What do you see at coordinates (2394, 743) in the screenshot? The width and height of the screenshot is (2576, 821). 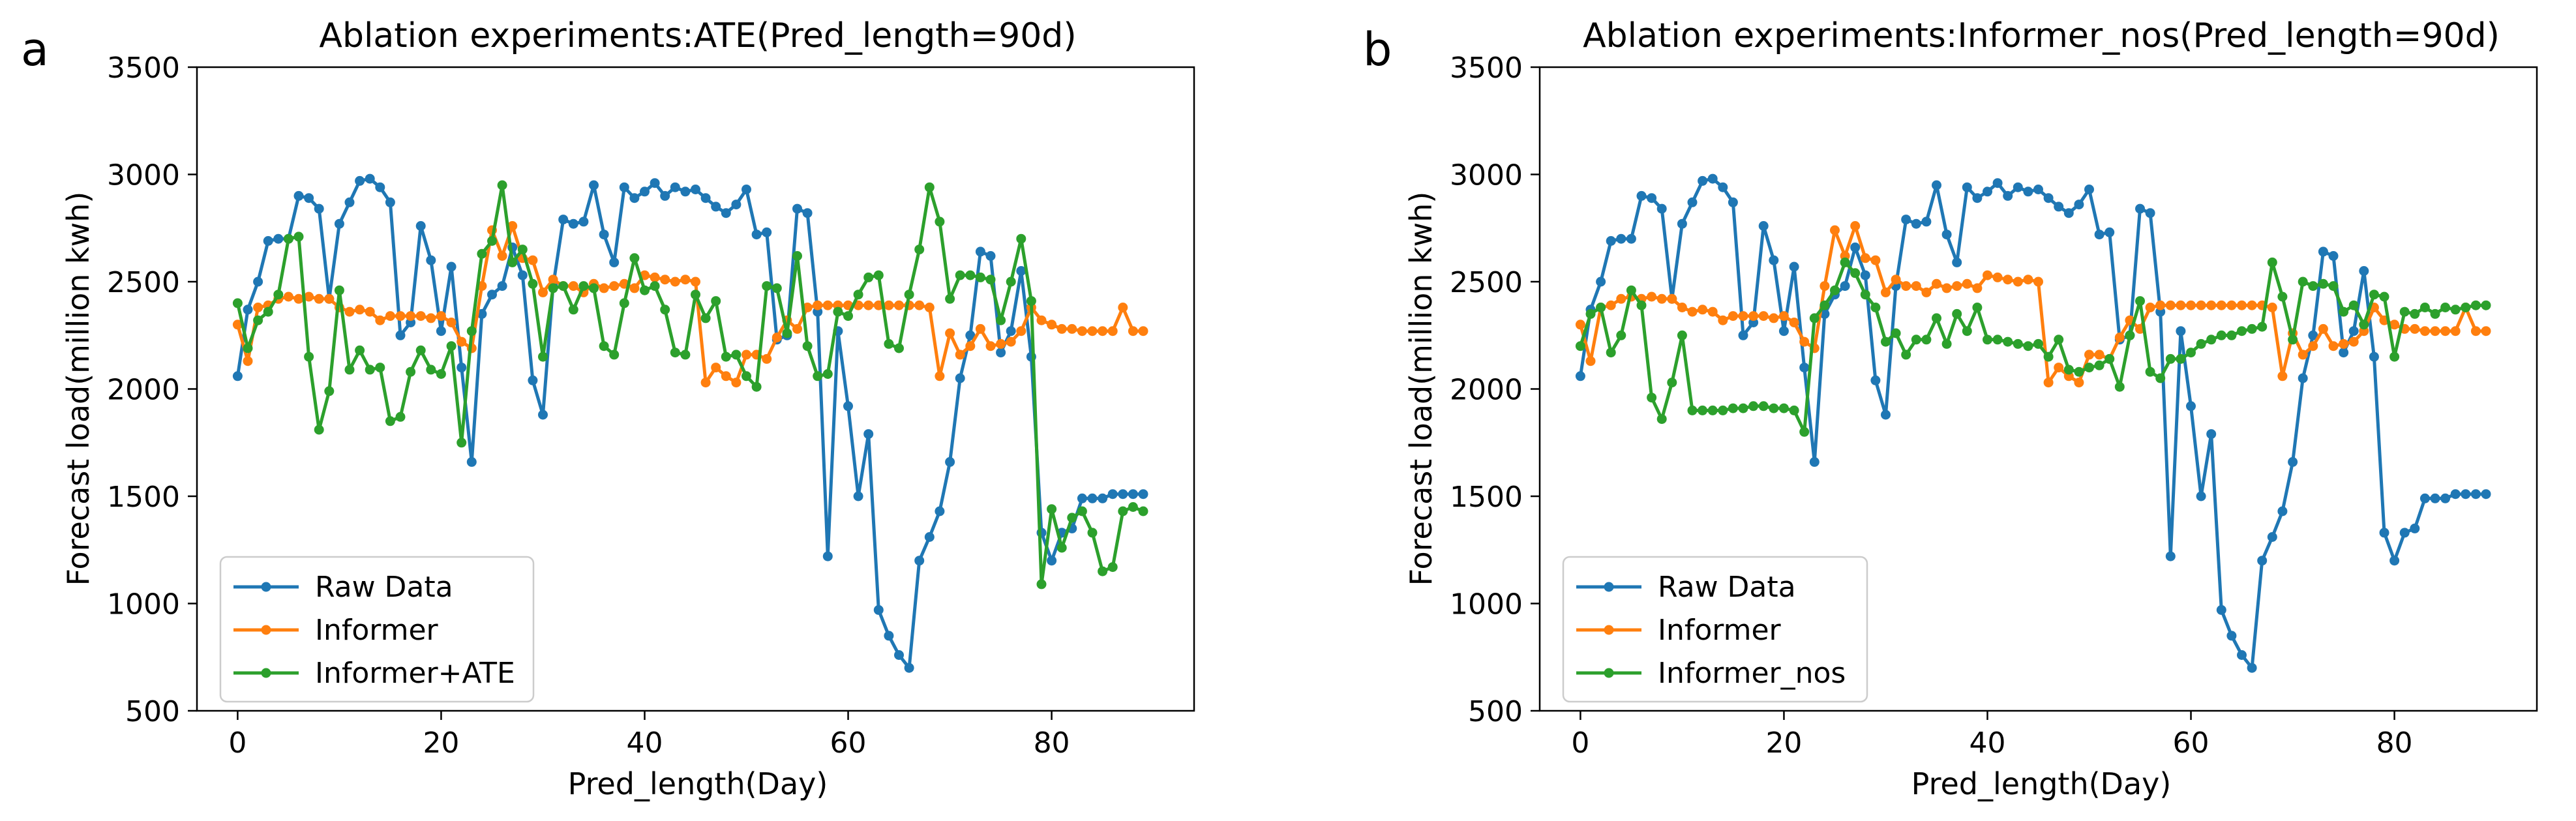 I see `x-tick-label: 80` at bounding box center [2394, 743].